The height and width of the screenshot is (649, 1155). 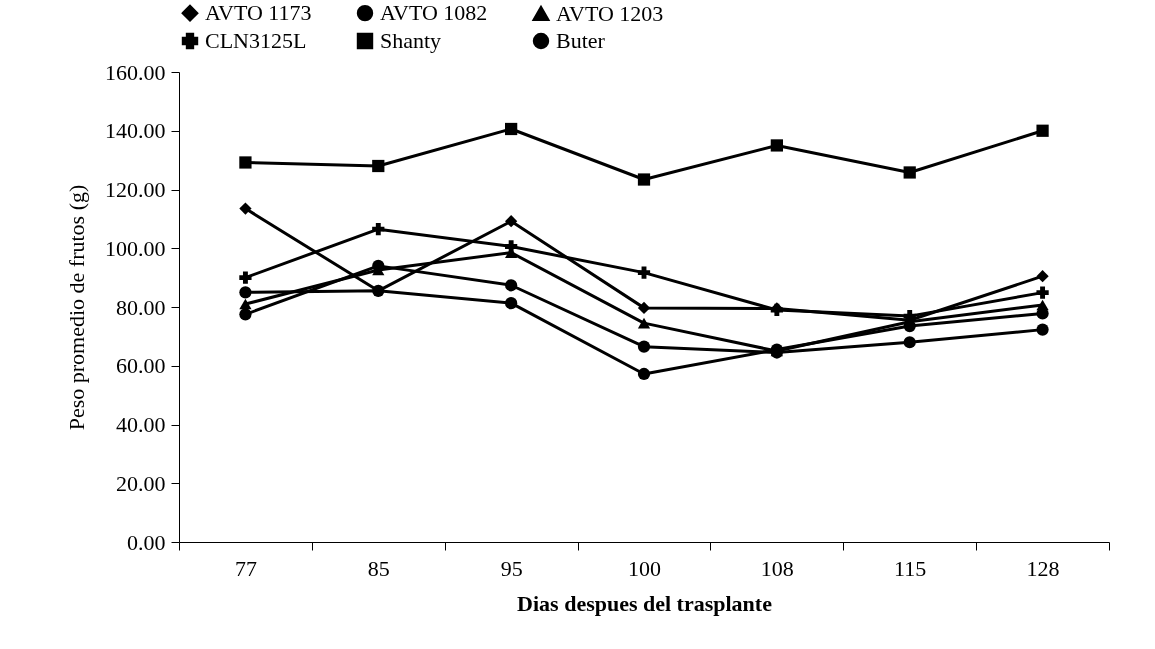 I want to click on y-tick-label: 80.00, so click(x=141, y=307).